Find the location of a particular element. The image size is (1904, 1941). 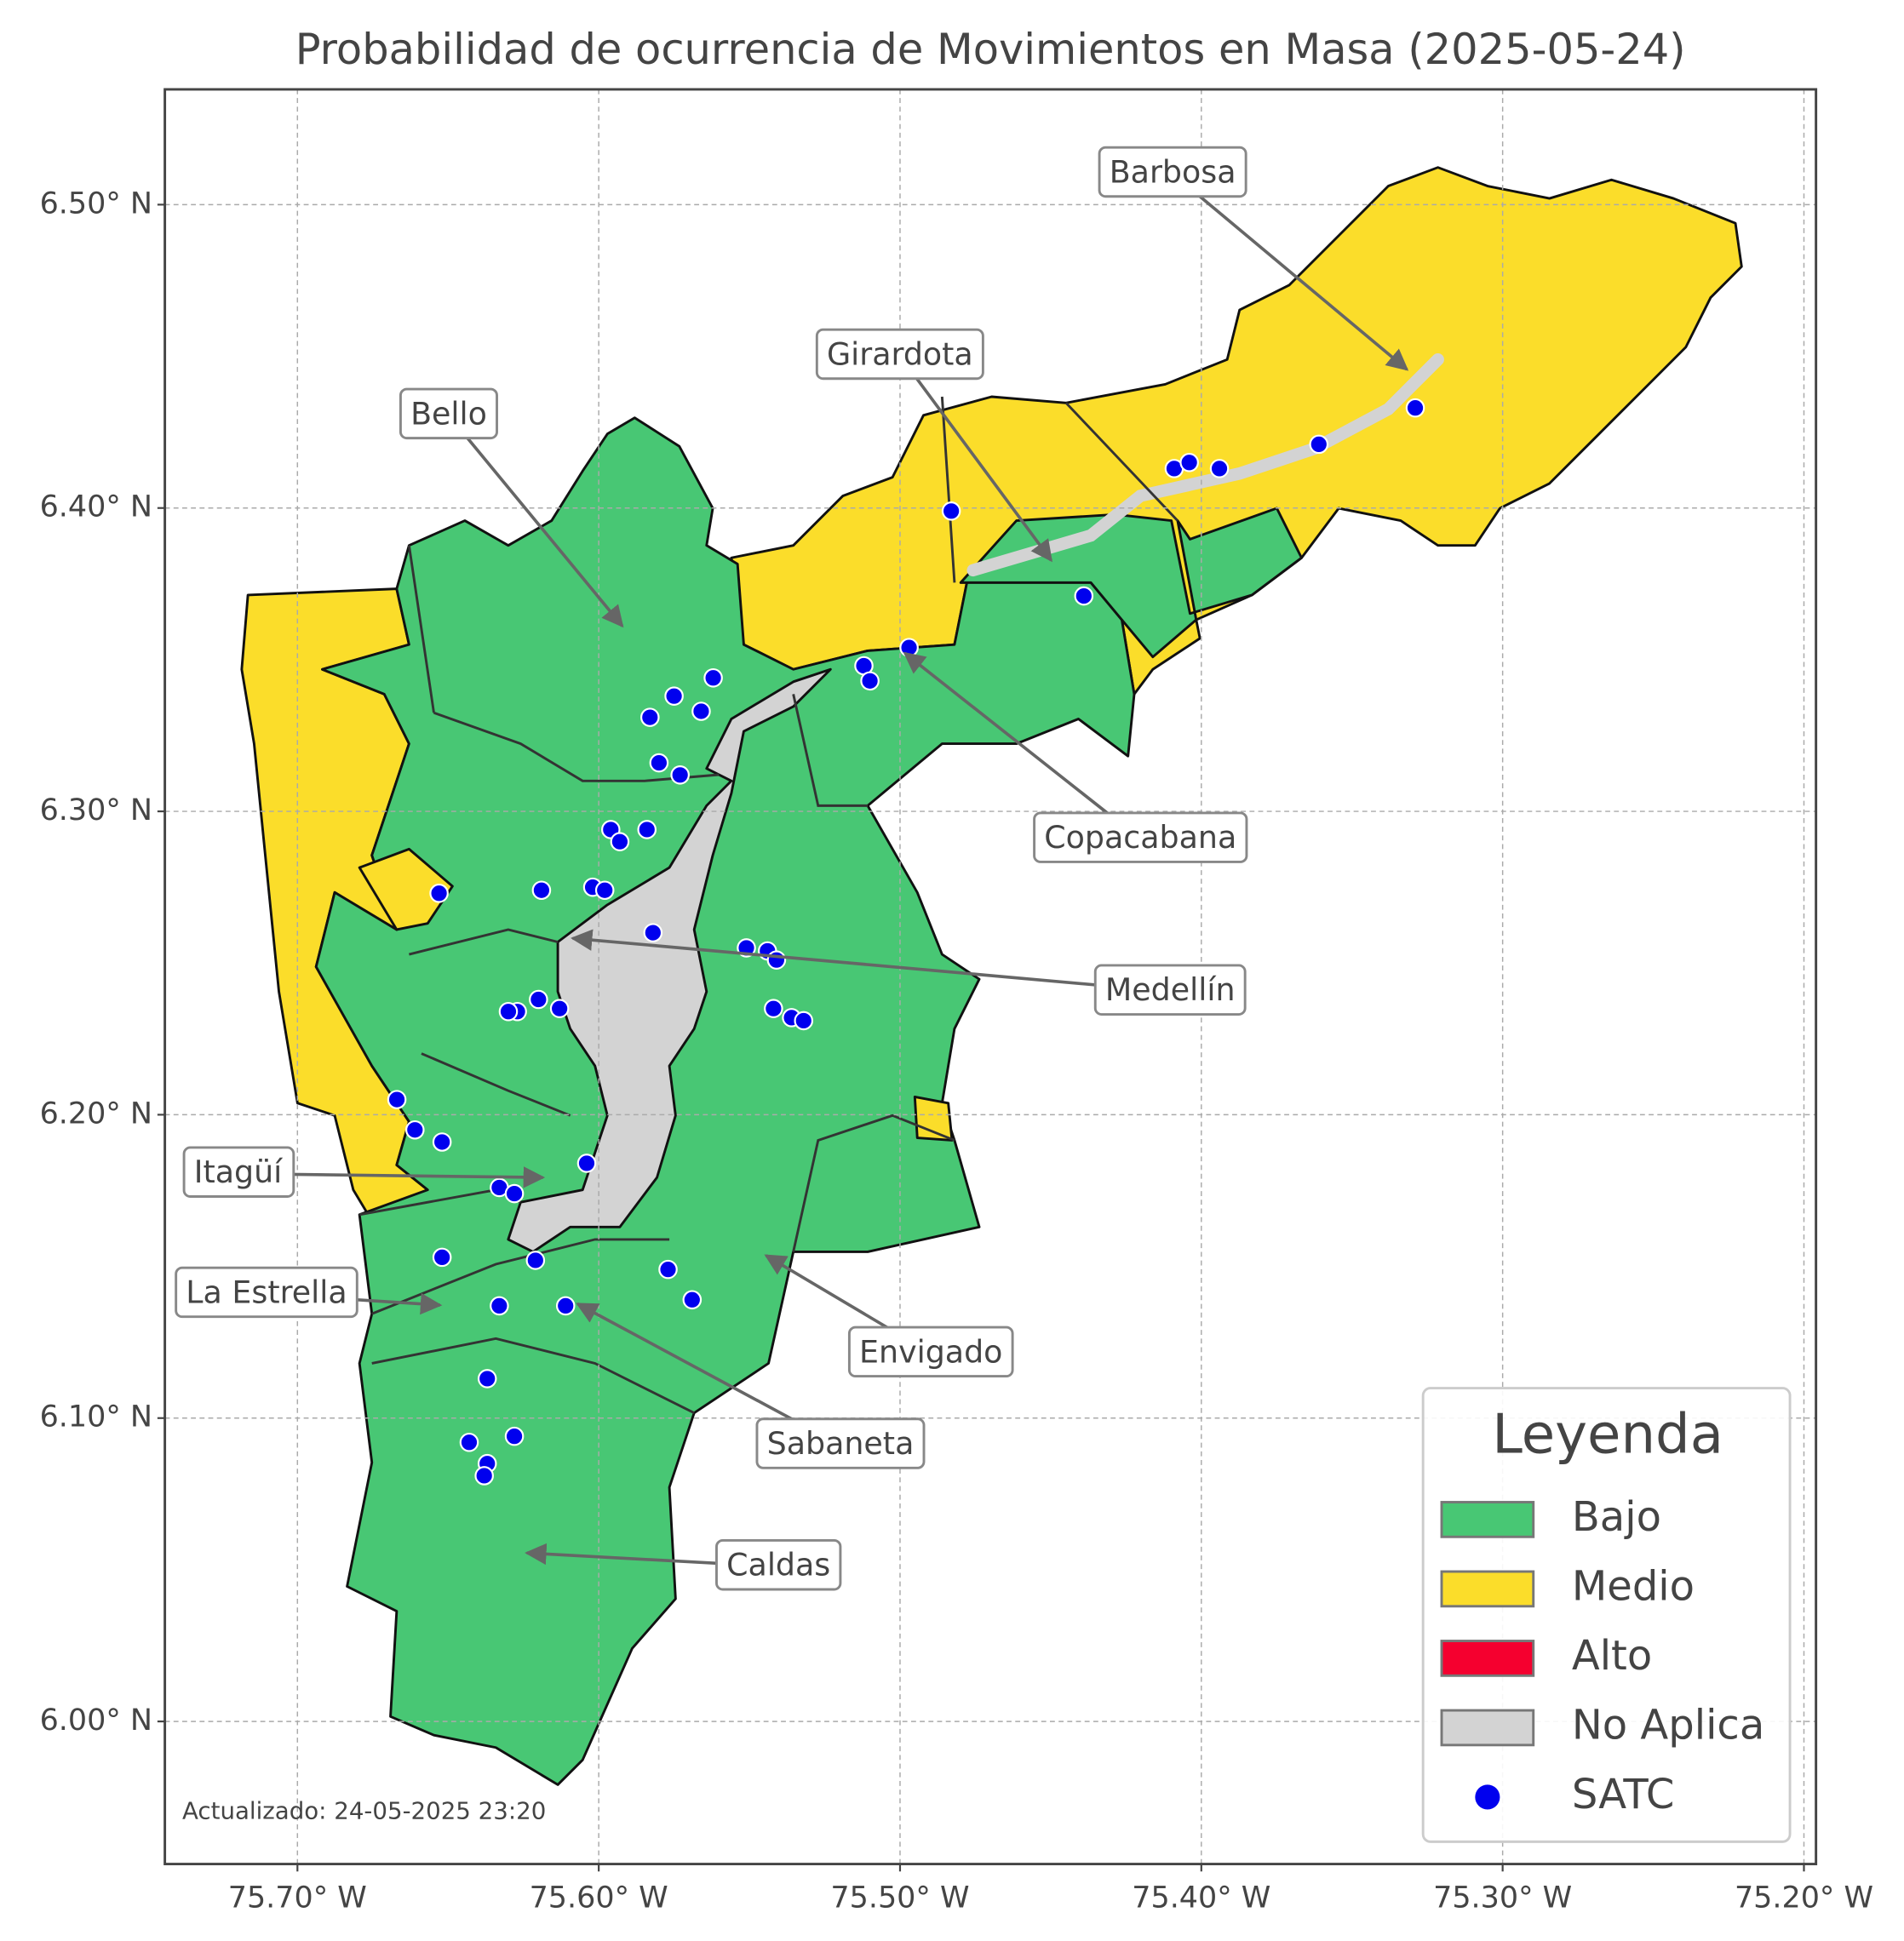

legend-label: SATC is located at coordinates (1623, 1794).